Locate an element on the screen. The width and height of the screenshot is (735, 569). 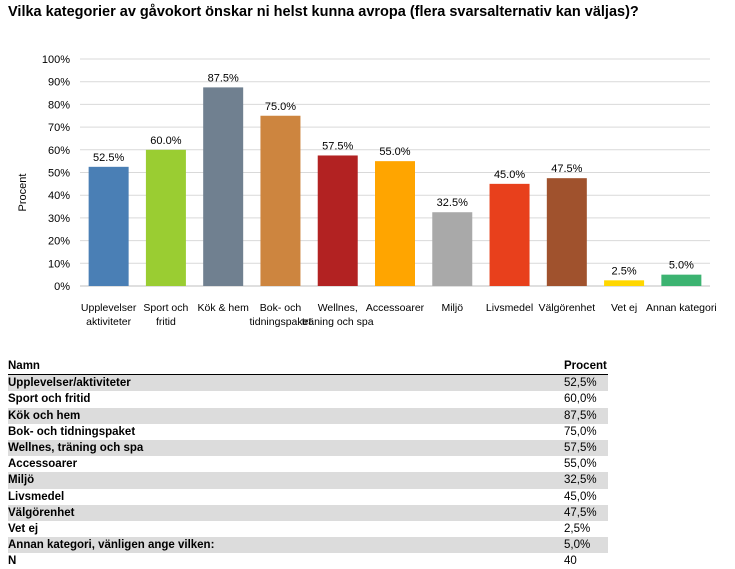
x-tick-label: Accessoarer is located at coordinates (395, 308).